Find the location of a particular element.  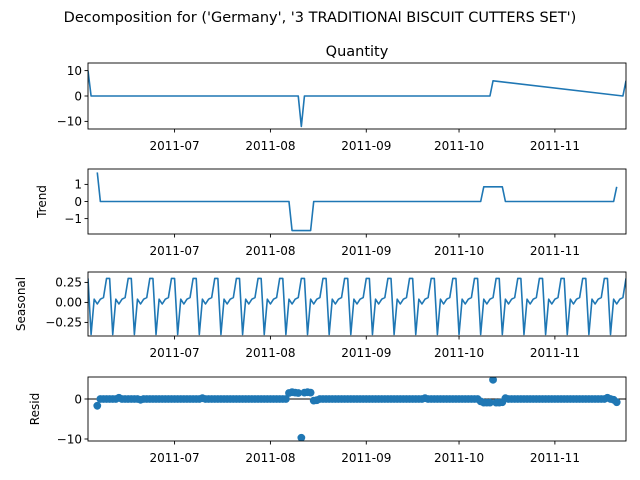

seasonal-plot-area is located at coordinates (357, 306).